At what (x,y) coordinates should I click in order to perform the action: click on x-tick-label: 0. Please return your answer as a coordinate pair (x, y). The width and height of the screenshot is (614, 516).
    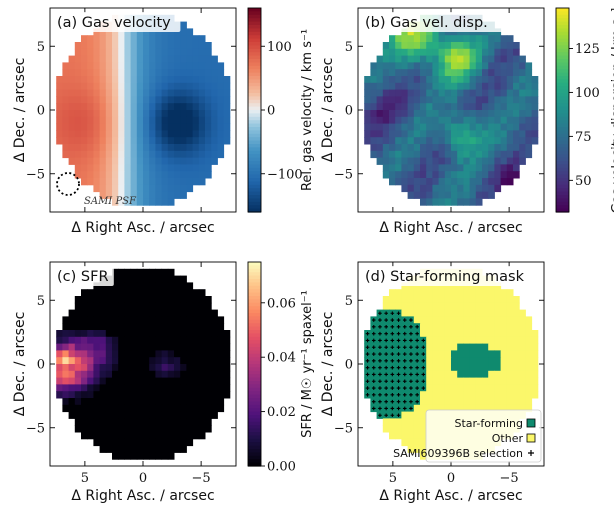
    Looking at the image, I should click on (143, 478).